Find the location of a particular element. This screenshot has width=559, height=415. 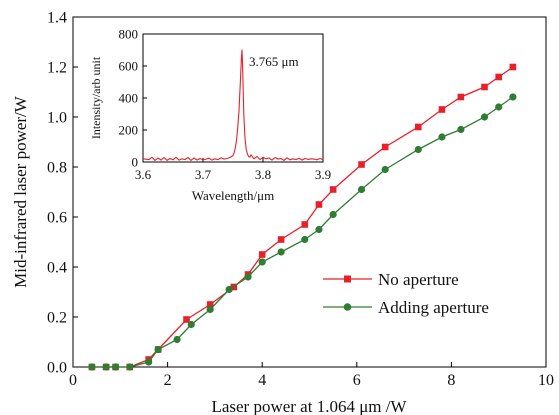

inset-xtick-label: 3.8 is located at coordinates (263, 174).